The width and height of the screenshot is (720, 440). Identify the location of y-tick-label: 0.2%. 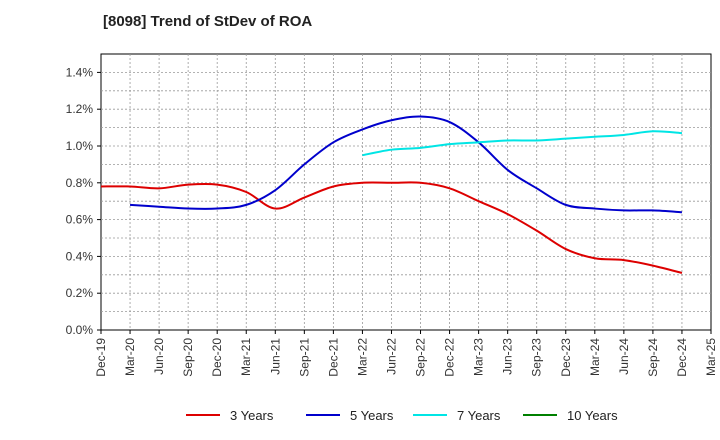
(80, 293).